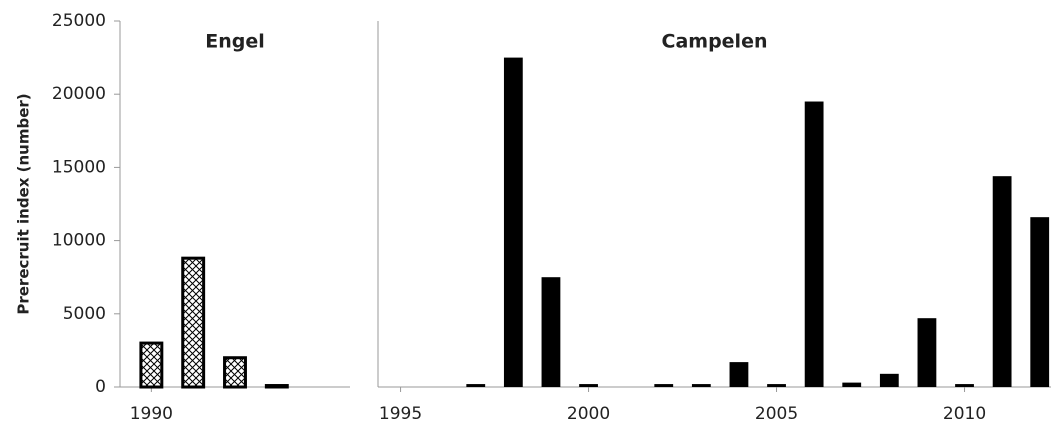 This screenshot has width=1051, height=434. I want to click on x-tick-label: 1995, so click(400, 414).